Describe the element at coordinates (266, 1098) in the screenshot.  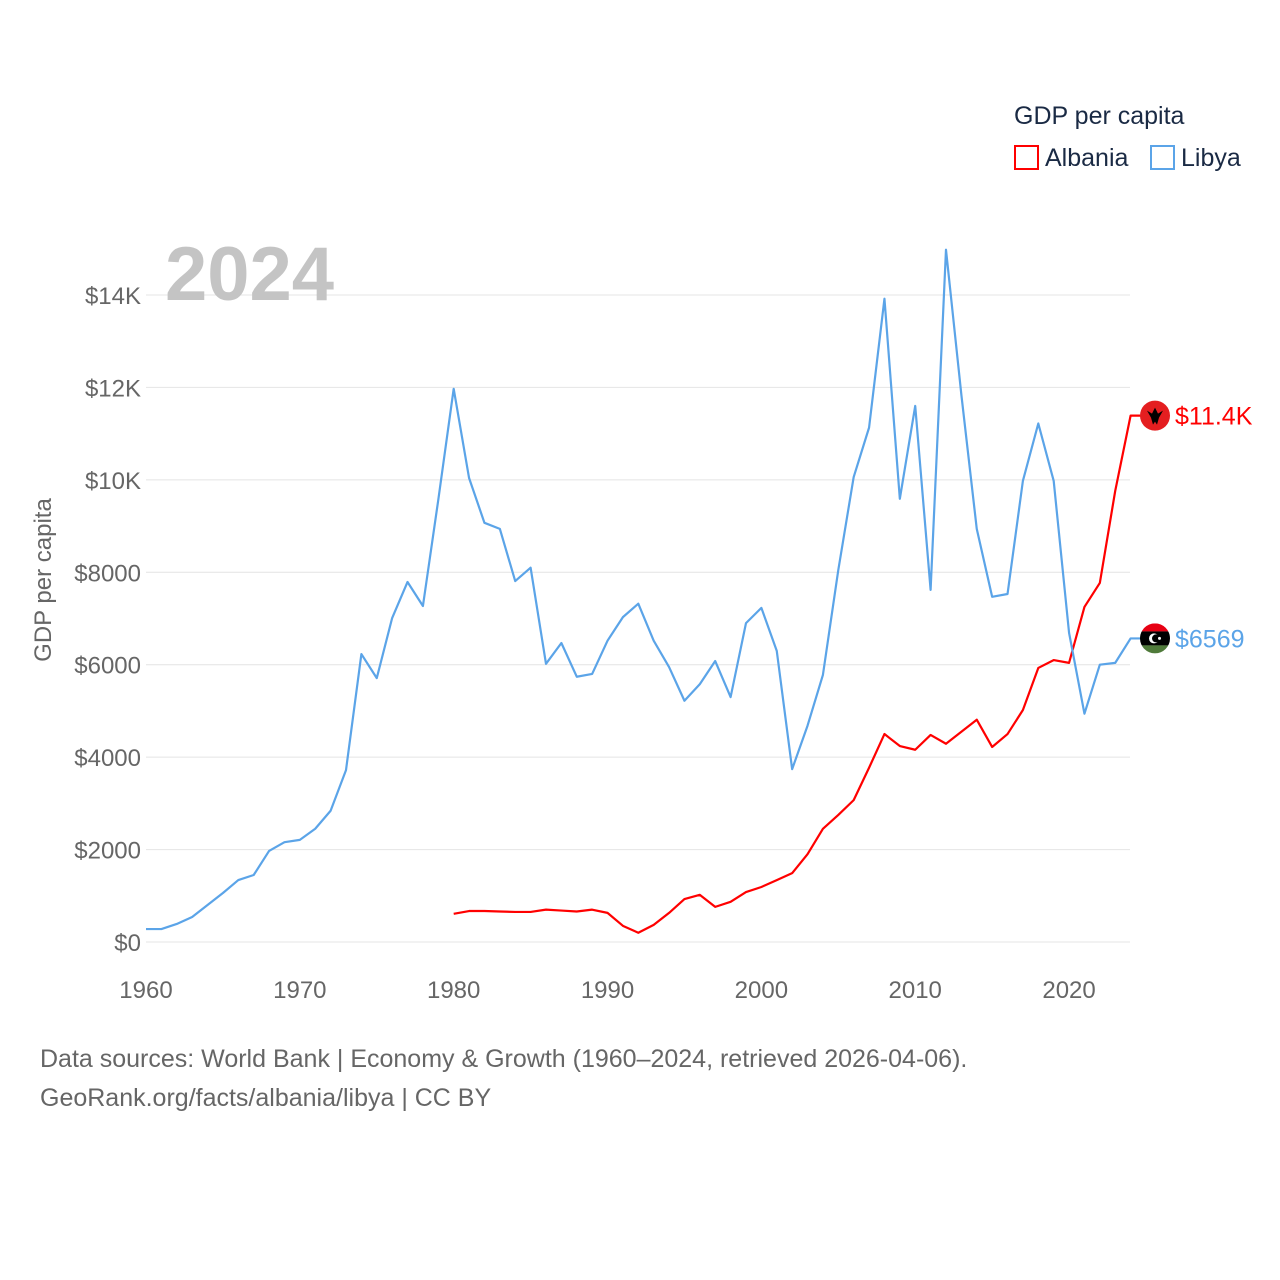
I see `source-url-text: GeoRank.org/facts/albania/libya | CC BY` at that location.